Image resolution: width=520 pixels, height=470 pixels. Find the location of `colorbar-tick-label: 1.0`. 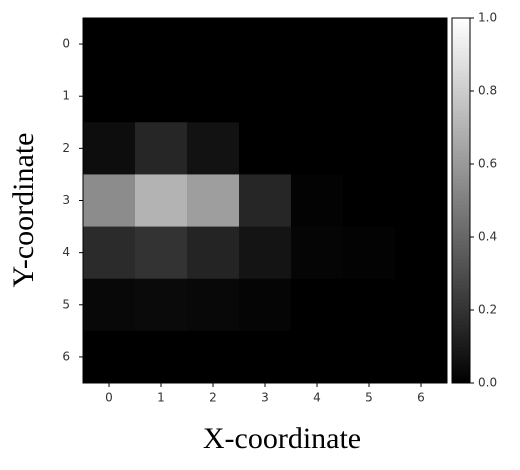

colorbar-tick-label: 1.0 is located at coordinates (487, 18).